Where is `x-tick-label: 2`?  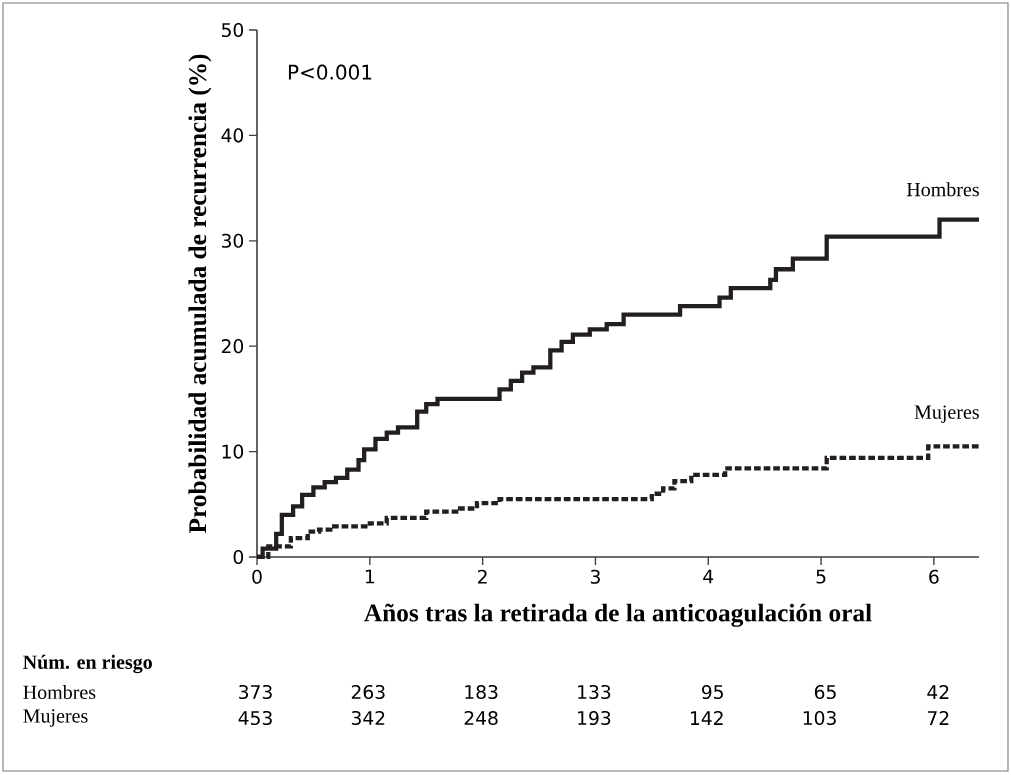
x-tick-label: 2 is located at coordinates (482, 576).